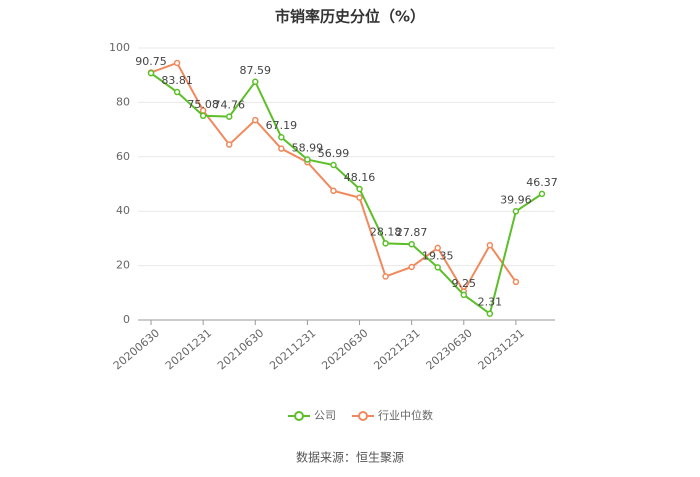  What do you see at coordinates (229, 105) in the screenshot?
I see `data-label: 74.76` at bounding box center [229, 105].